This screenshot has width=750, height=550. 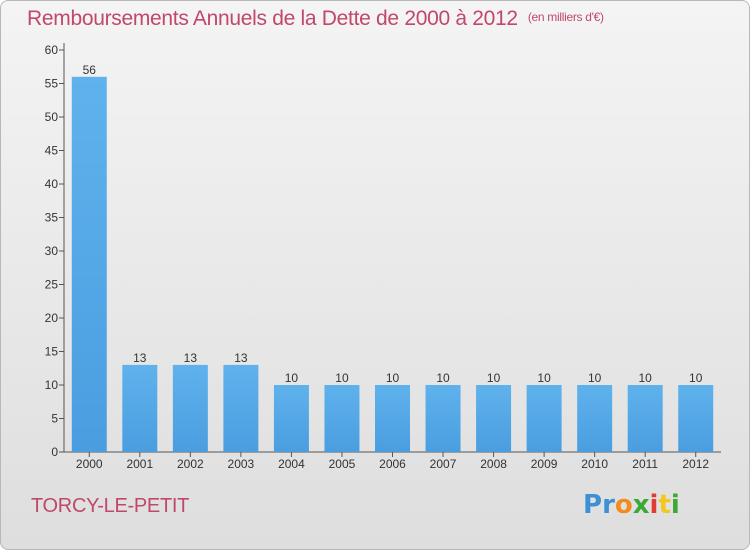 I want to click on y-tick-label: 50, so click(x=52, y=117).